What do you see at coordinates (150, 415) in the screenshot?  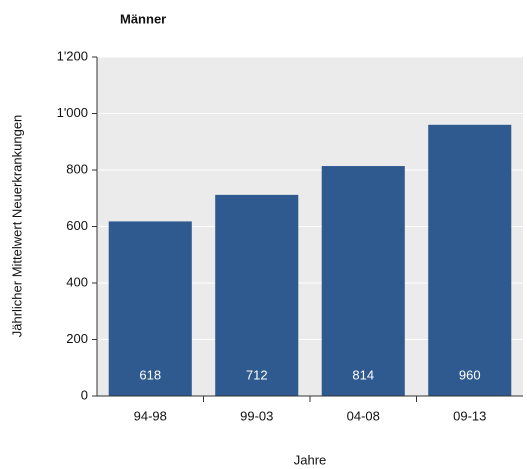 I see `x-tick-label: 94-98` at bounding box center [150, 415].